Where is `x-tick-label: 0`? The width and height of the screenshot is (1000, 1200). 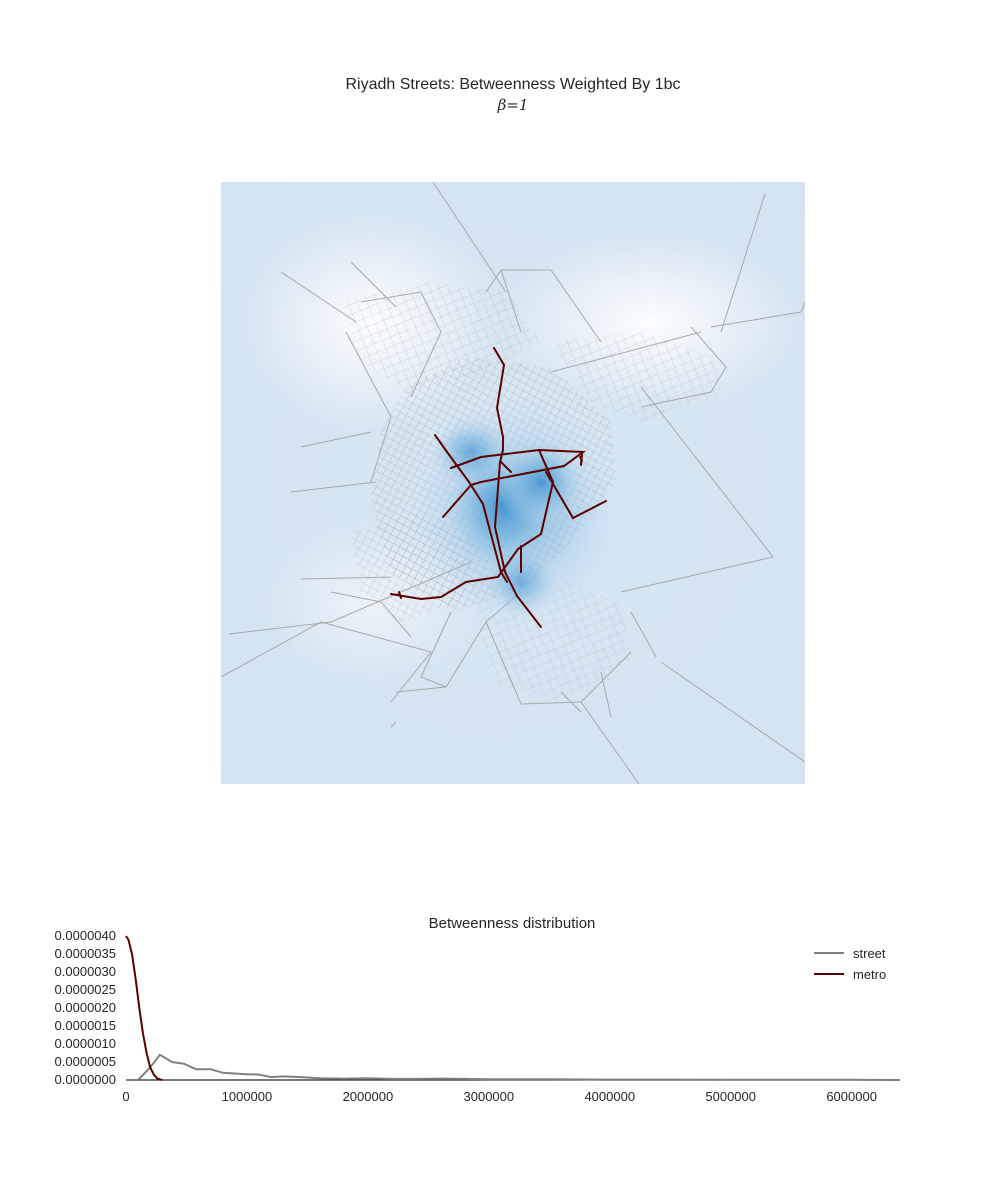 x-tick-label: 0 is located at coordinates (125, 1096).